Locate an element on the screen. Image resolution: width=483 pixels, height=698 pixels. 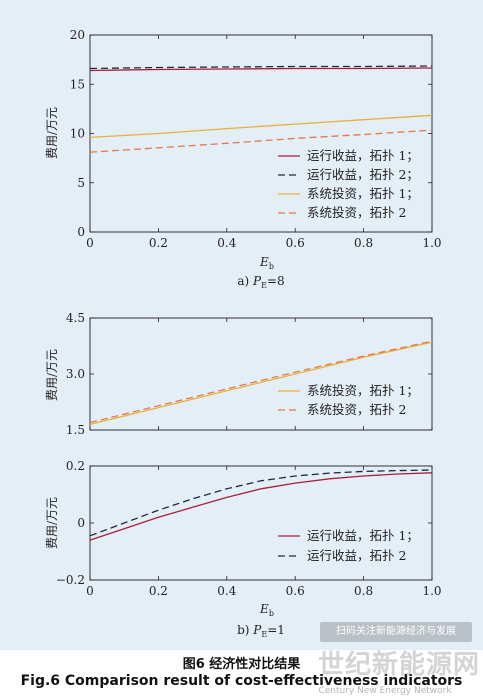
y-tick-label: 10 is located at coordinates (77, 134).